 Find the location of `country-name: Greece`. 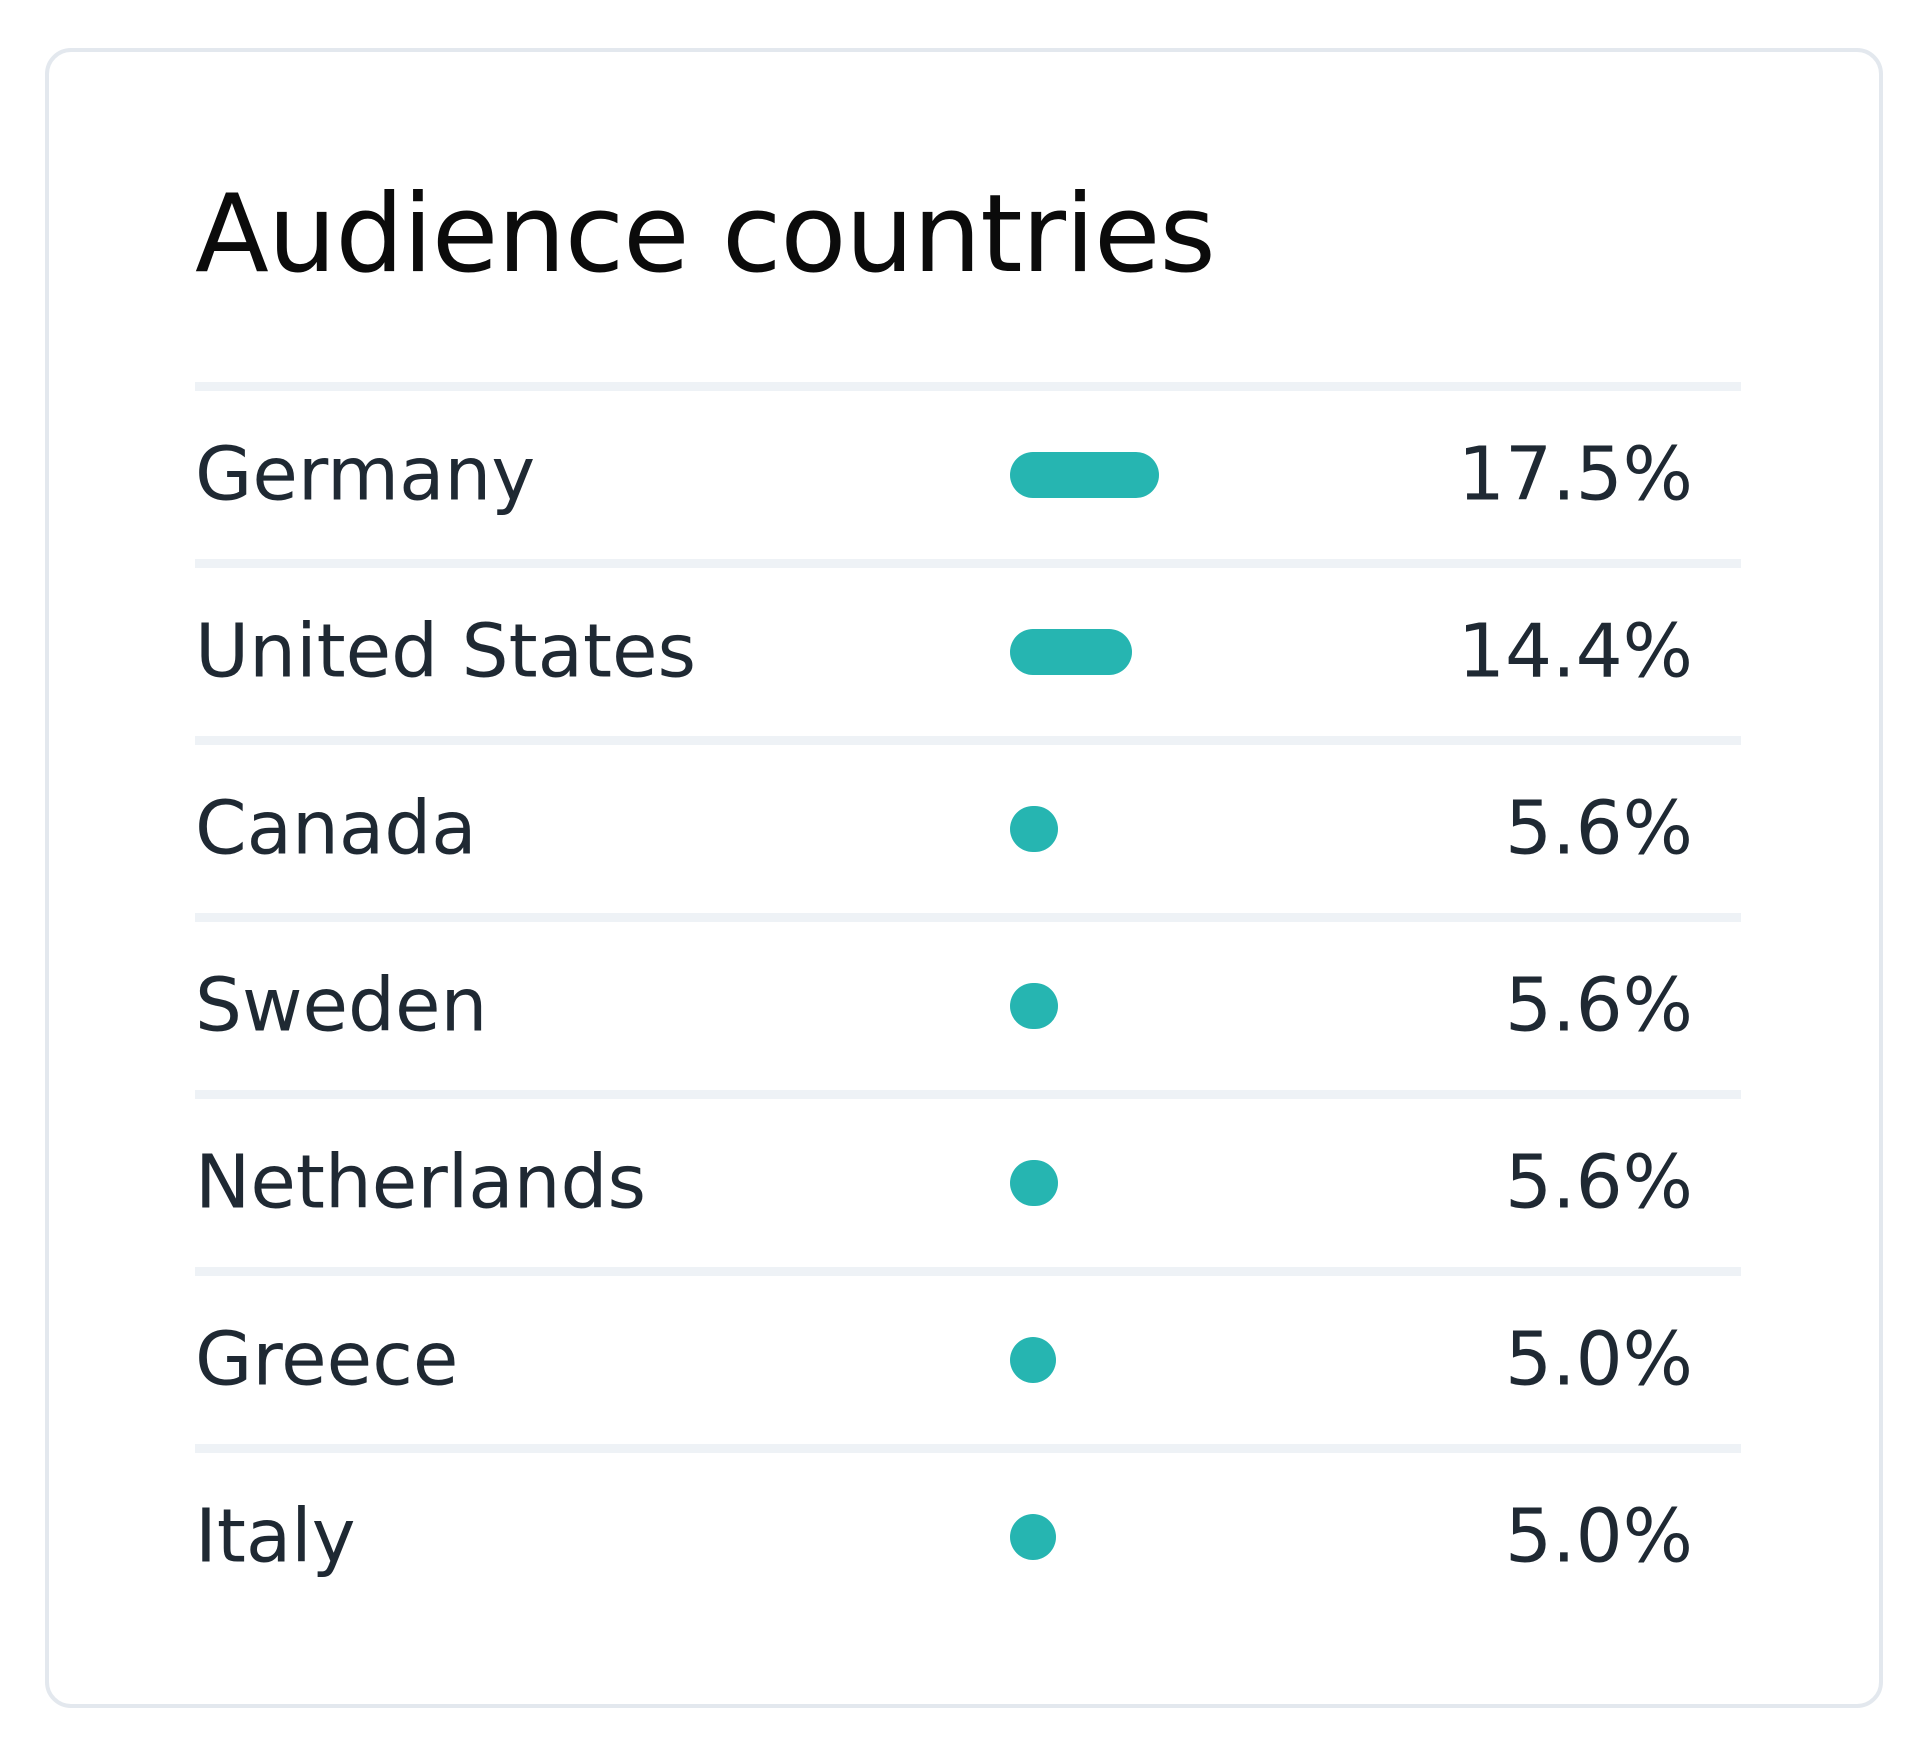

country-name: Greece is located at coordinates (327, 1359).